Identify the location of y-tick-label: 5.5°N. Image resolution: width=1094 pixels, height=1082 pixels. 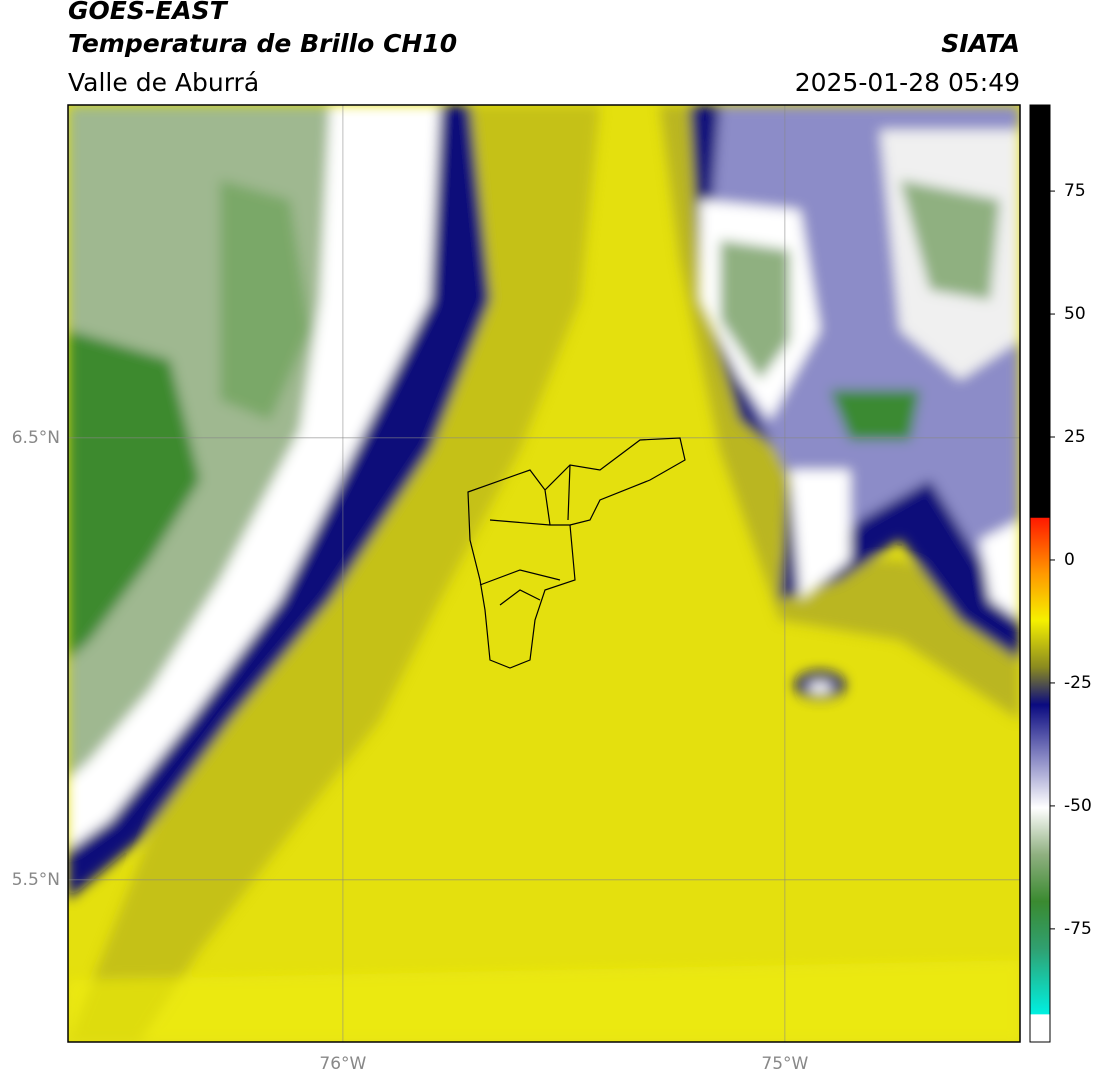
(36, 880).